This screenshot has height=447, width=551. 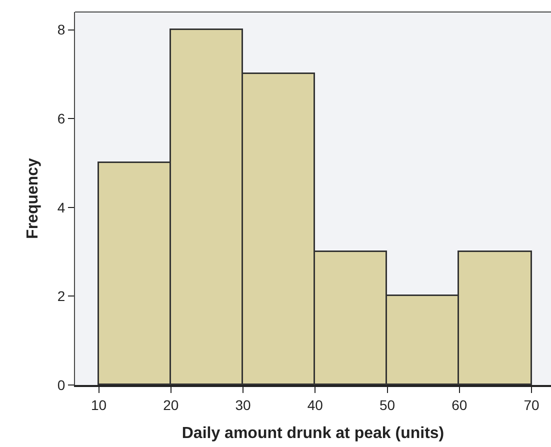 I want to click on y-axis-title: Frequency, so click(x=33, y=198).